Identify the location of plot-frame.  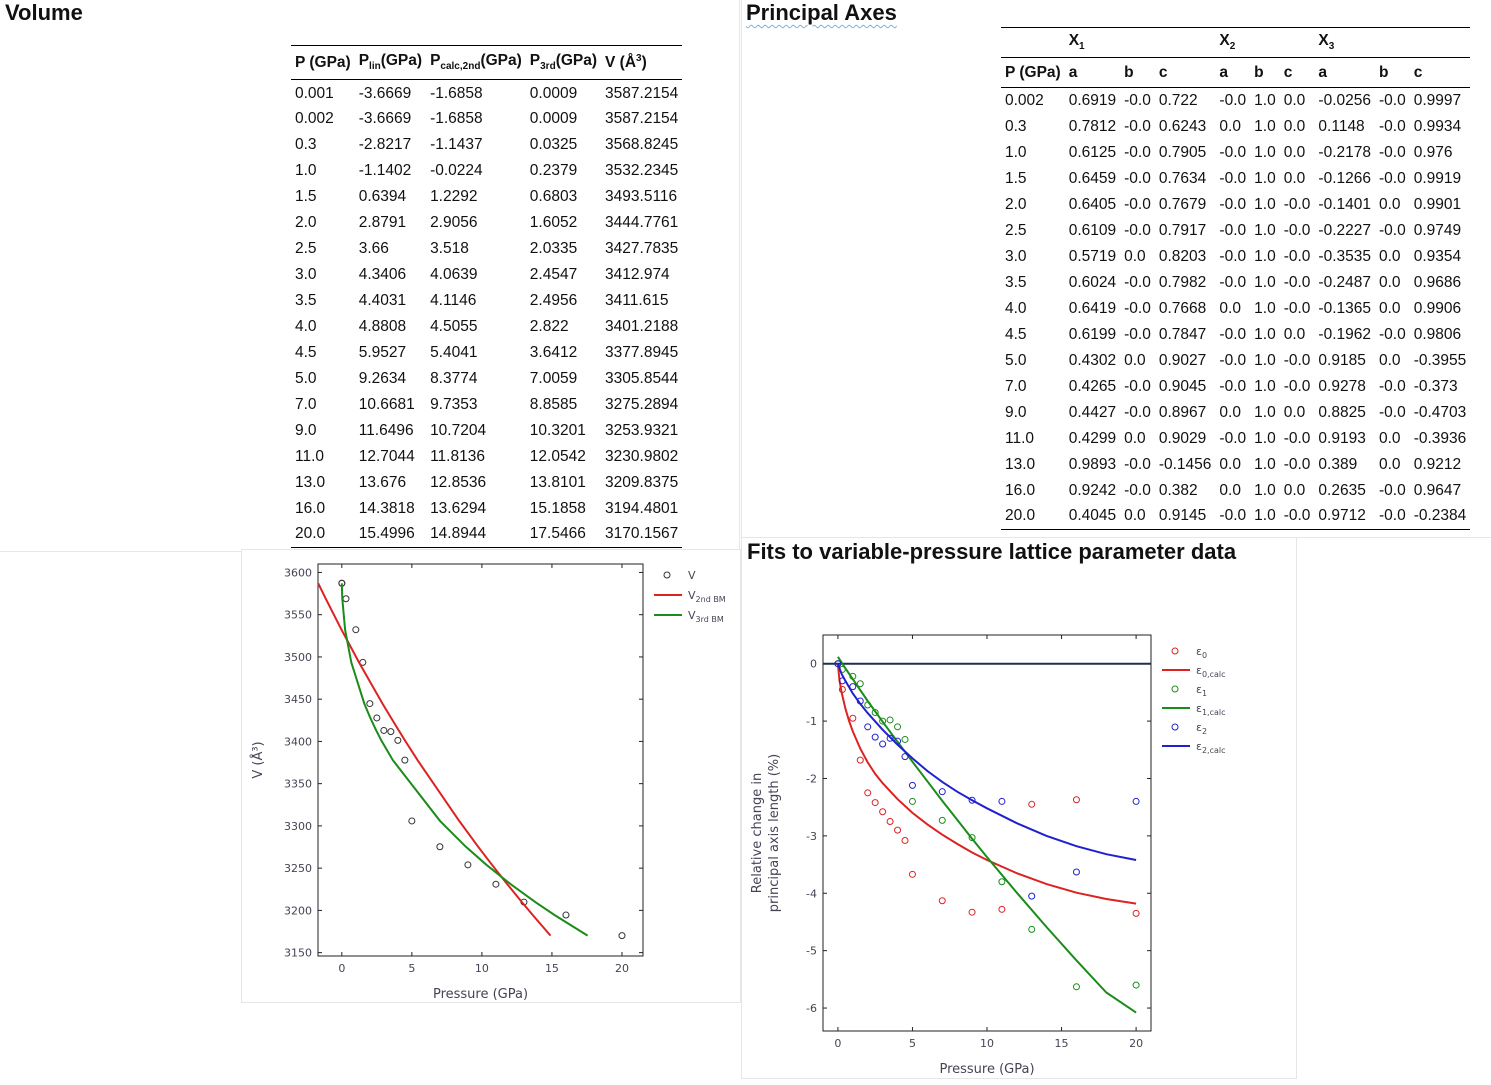
(480, 760).